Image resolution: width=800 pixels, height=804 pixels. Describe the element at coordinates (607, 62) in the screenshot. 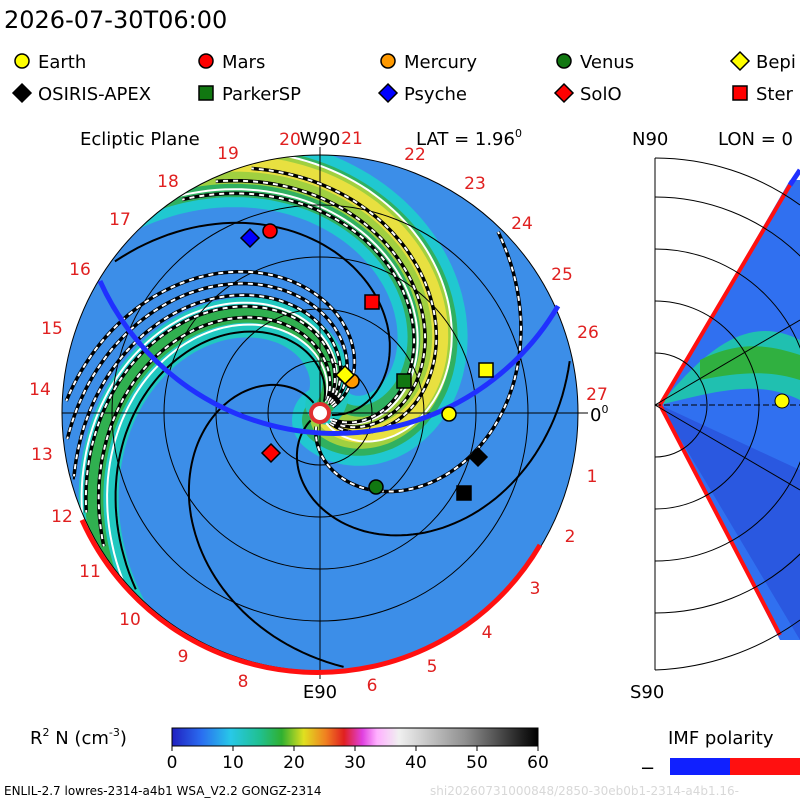

I see `legend-label: Venus` at that location.